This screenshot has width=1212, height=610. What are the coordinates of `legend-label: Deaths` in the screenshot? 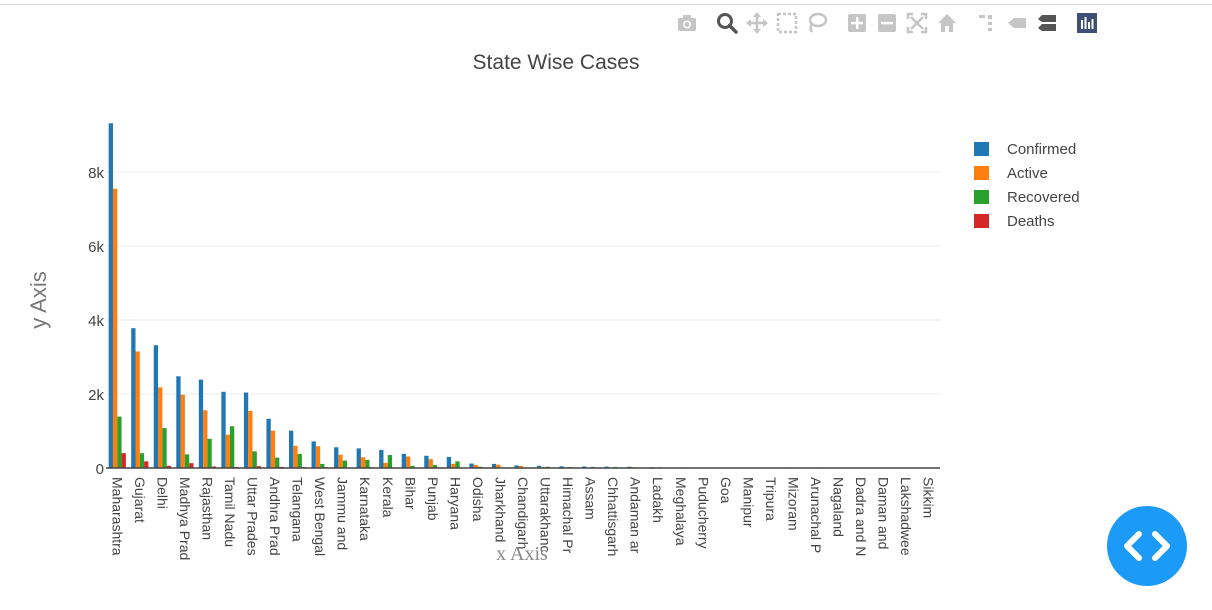 It's located at (1031, 221).